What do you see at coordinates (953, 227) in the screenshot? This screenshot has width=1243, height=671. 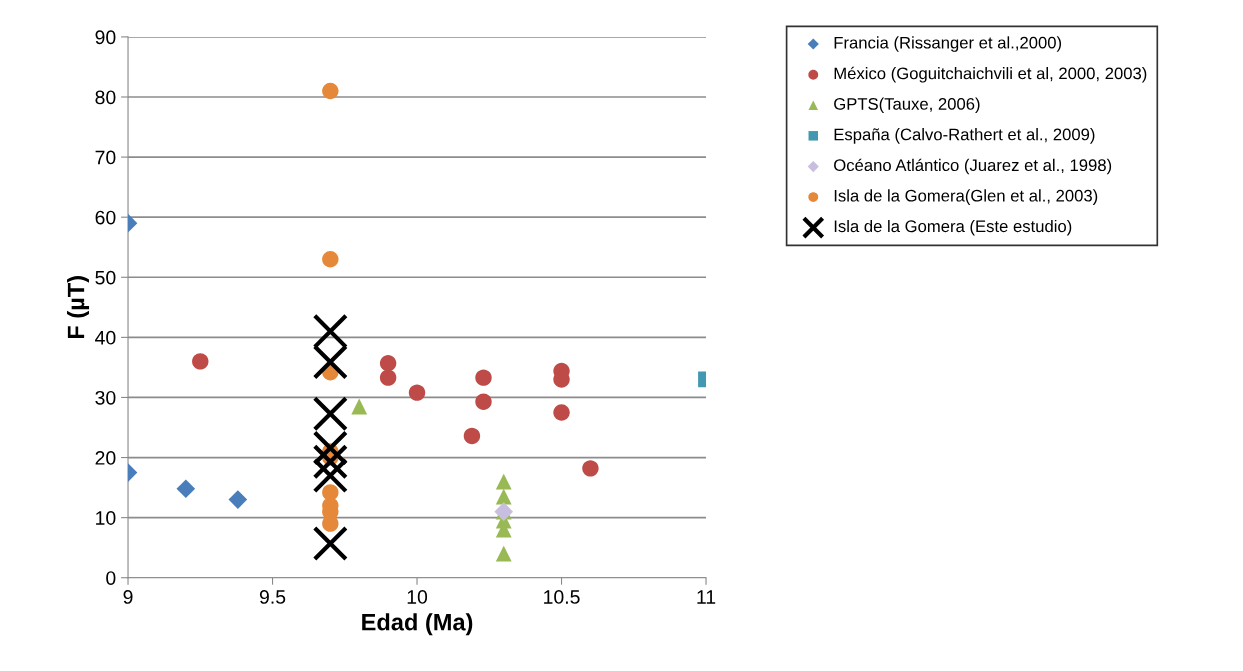 I see `legend-label: Isla de la Gomera (Este estudio)` at bounding box center [953, 227].